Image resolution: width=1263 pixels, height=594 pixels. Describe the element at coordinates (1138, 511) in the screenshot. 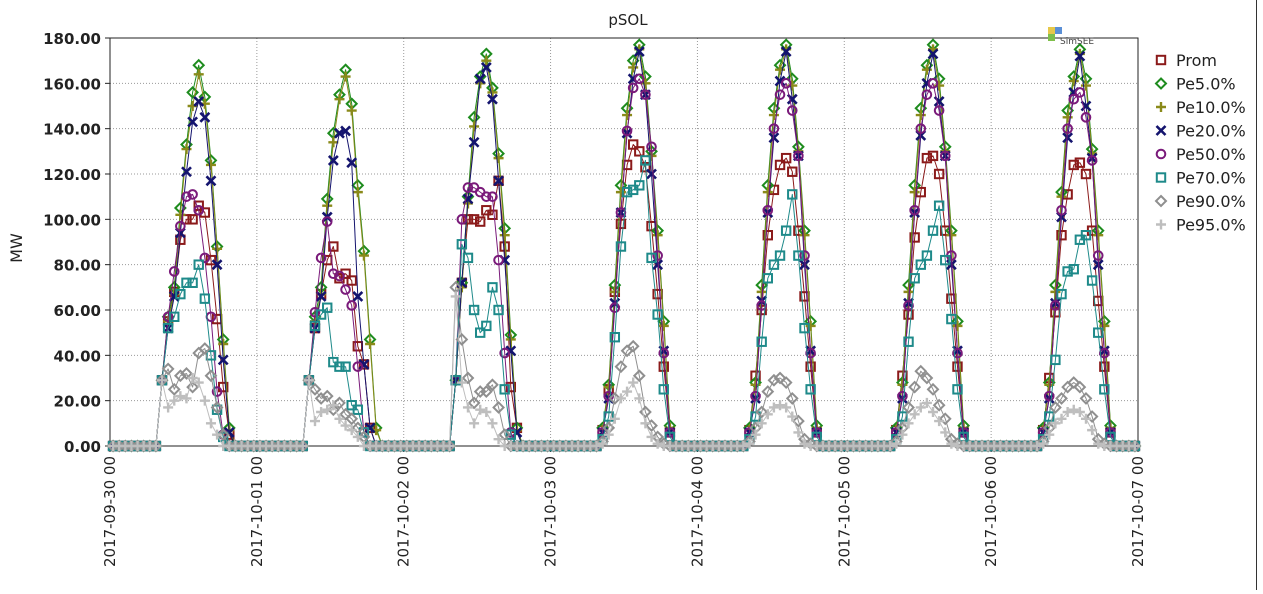

I see `x-tick-label: 2017-10-07 00` at that location.